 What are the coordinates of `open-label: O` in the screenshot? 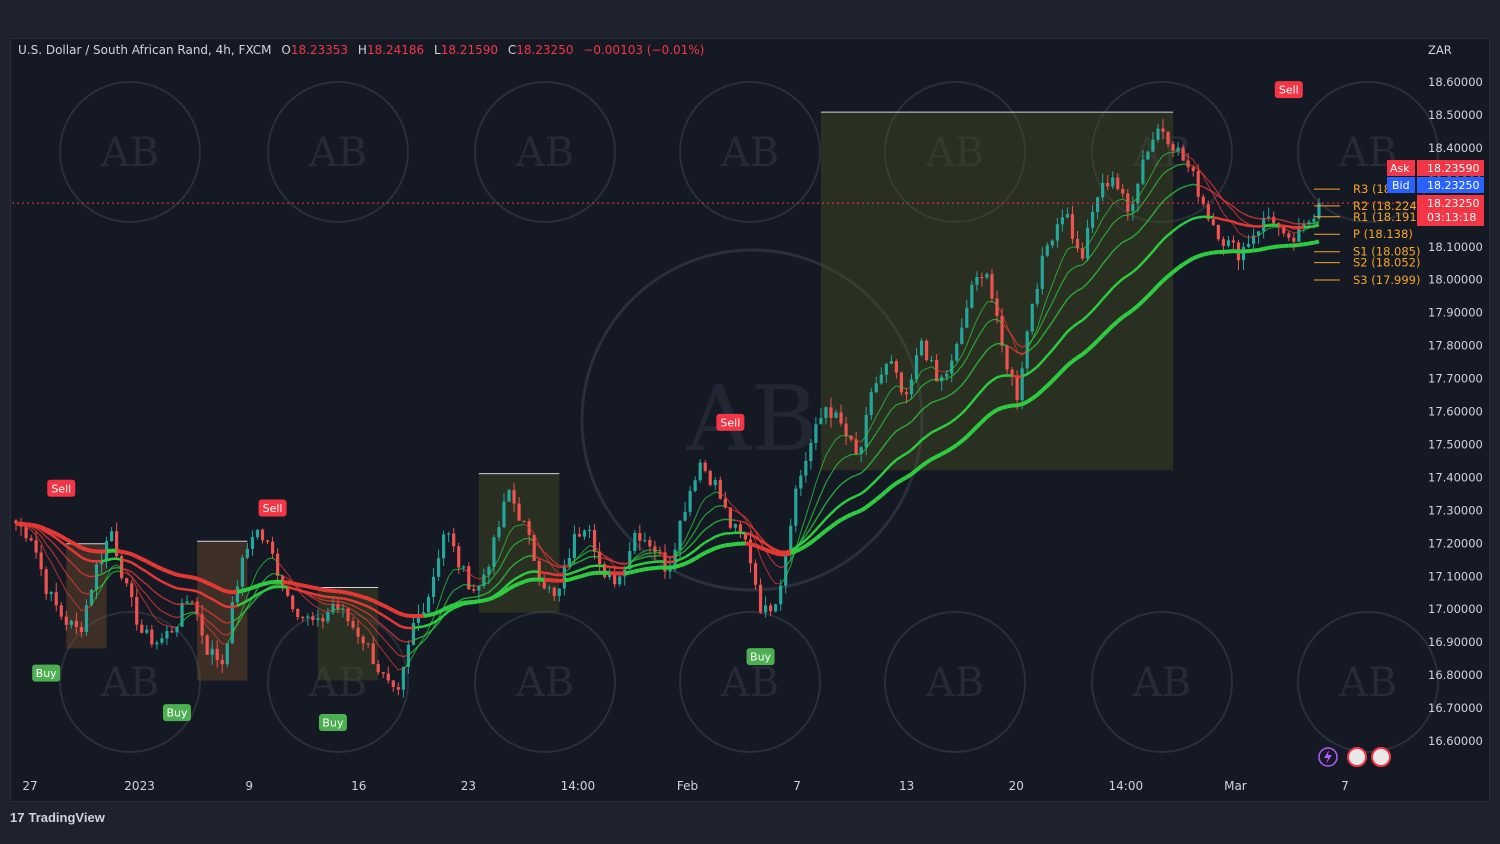 It's located at (286, 50).